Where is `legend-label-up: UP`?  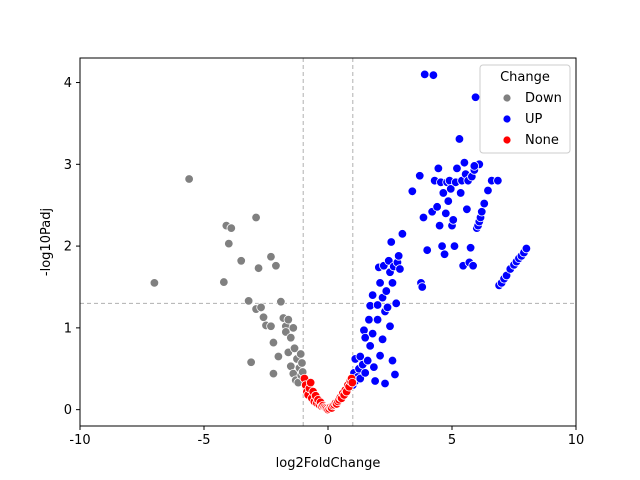 legend-label-up: UP is located at coordinates (534, 119).